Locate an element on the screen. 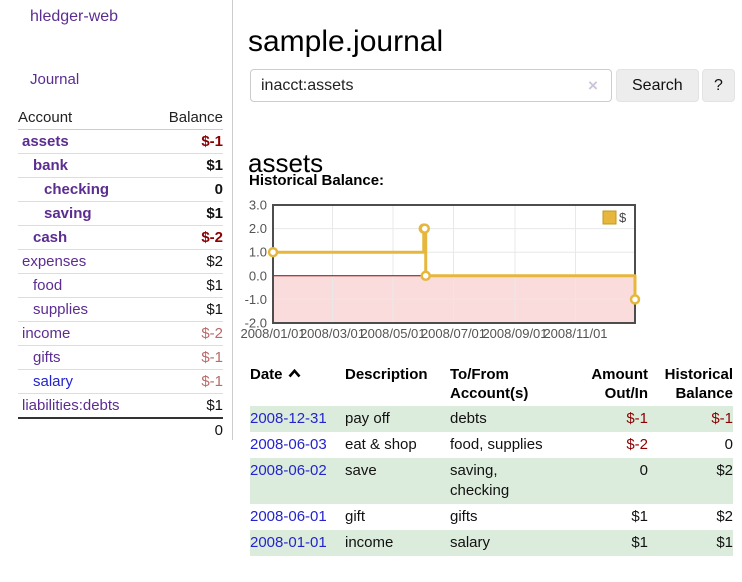 The height and width of the screenshot is (582, 742). transaction-row: 2008-06-02 save saving, checking 0 $2 is located at coordinates (491, 481).